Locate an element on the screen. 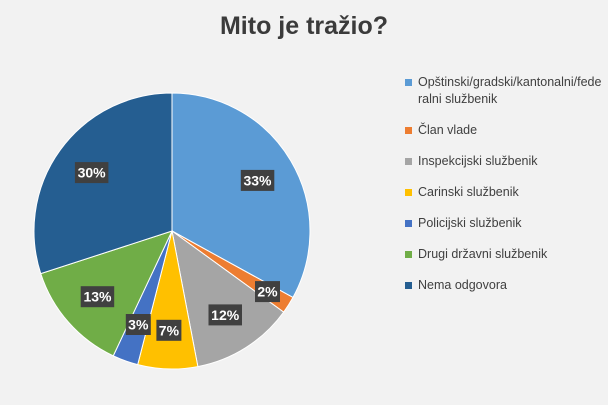 The image size is (608, 405). legend-item: Policijski službenik is located at coordinates (505, 223).